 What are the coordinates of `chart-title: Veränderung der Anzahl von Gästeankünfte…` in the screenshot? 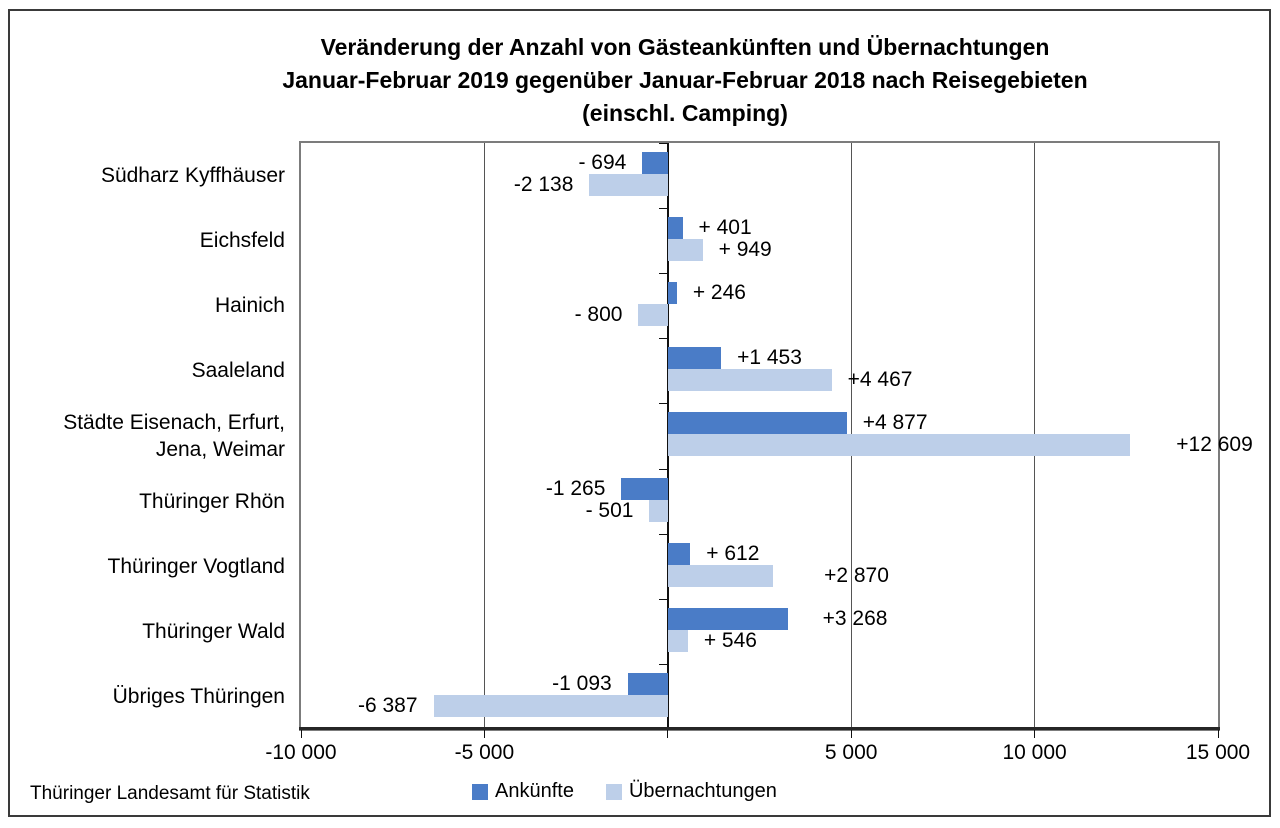 It's located at (685, 80).